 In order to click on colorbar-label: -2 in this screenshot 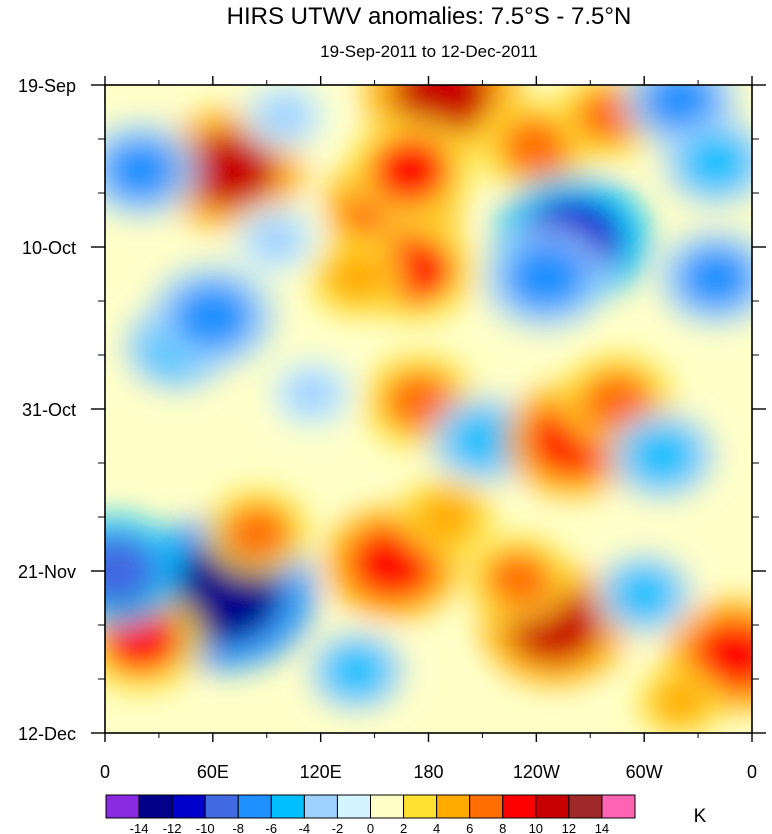, I will do `click(338, 827)`.